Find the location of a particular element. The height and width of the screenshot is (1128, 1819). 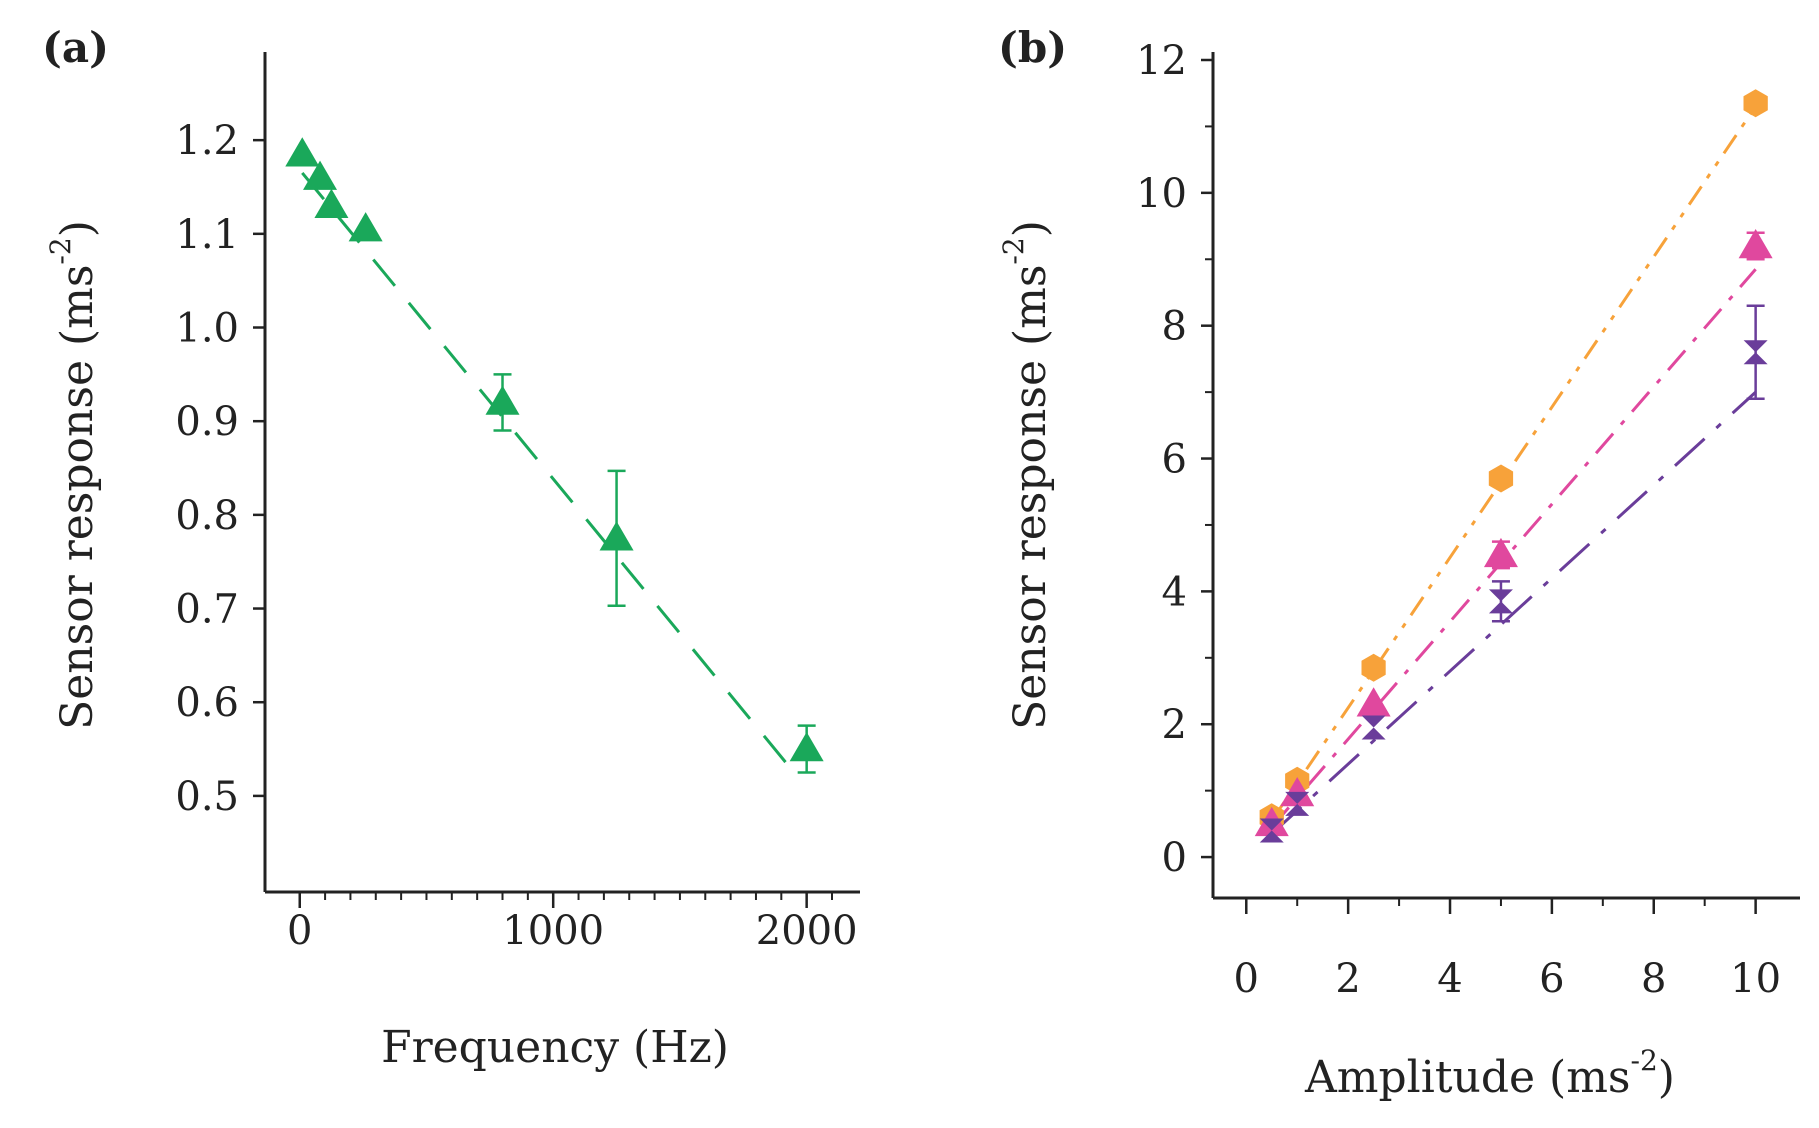

panel-a-y-tick-label: 0.9 is located at coordinates (207, 422).